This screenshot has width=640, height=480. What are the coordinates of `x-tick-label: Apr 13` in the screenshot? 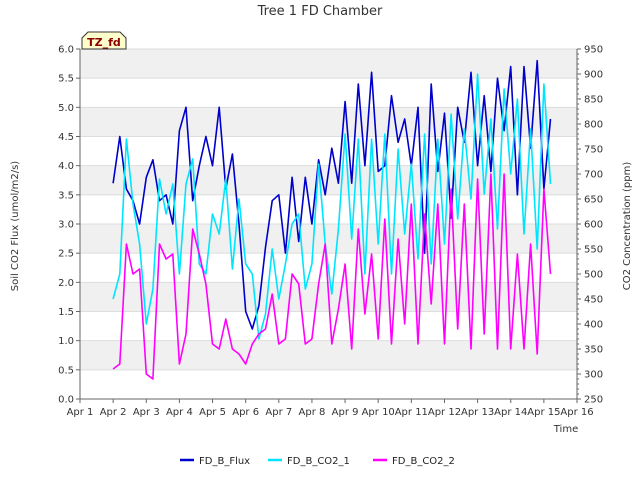 It's located at (477, 412).